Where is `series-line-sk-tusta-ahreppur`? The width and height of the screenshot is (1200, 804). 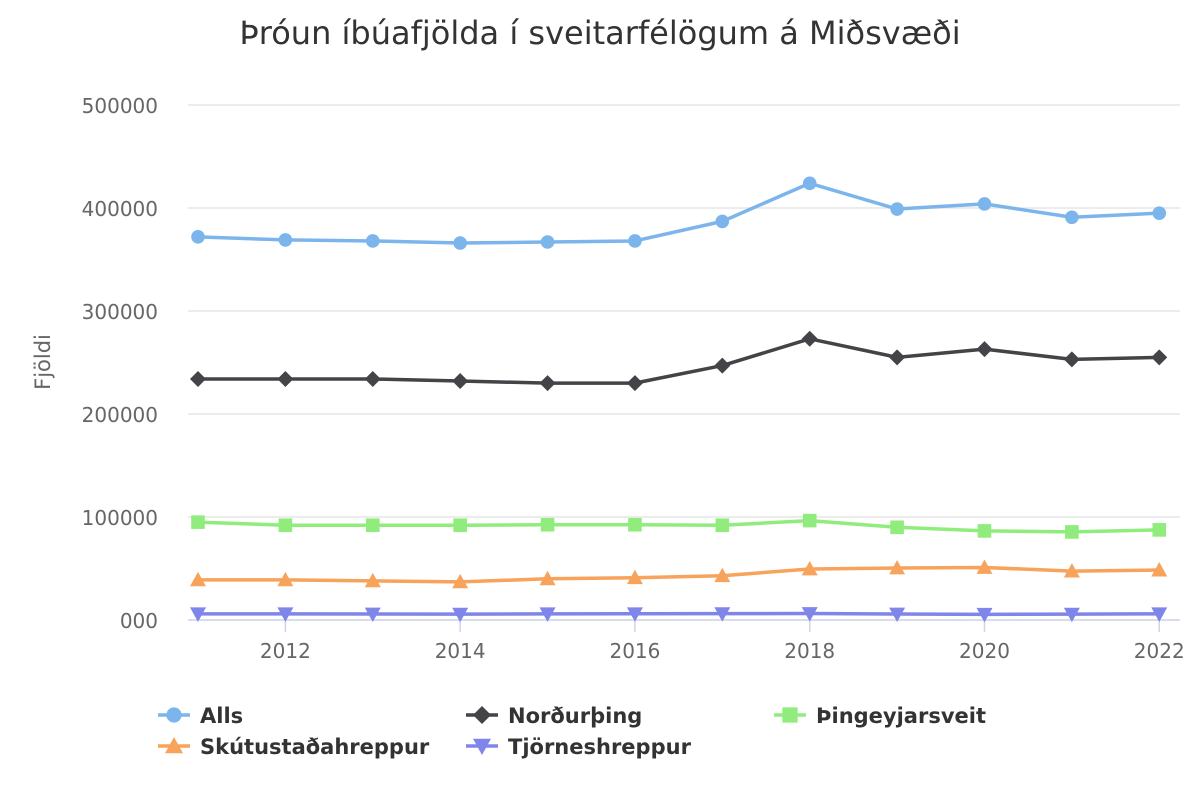
series-line-sk-tusta-ahreppur is located at coordinates (679, 574).